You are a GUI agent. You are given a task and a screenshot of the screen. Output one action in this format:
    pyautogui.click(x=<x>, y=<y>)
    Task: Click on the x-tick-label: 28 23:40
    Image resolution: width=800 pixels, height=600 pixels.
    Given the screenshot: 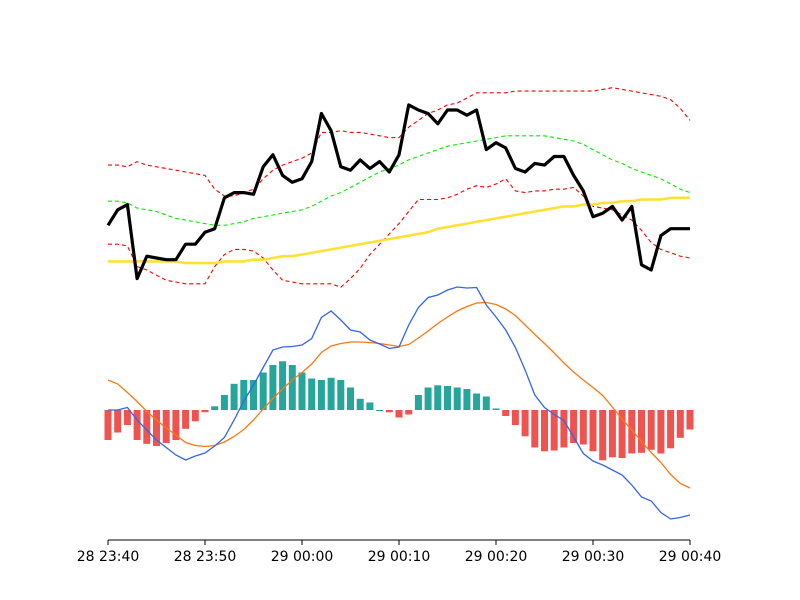 What is the action you would take?
    pyautogui.click(x=108, y=557)
    